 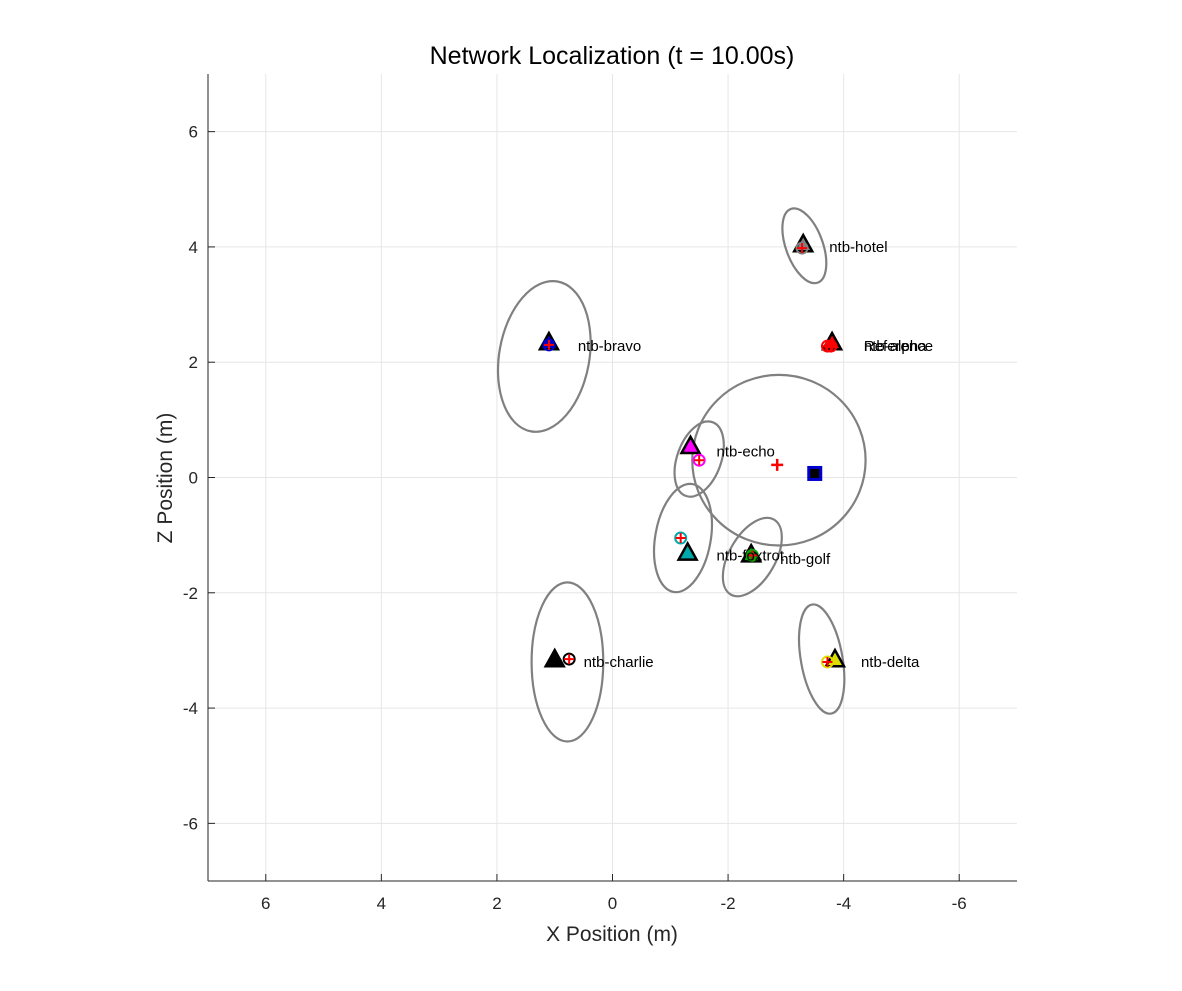 What do you see at coordinates (193, 132) in the screenshot?
I see `y-tick-label: 6` at bounding box center [193, 132].